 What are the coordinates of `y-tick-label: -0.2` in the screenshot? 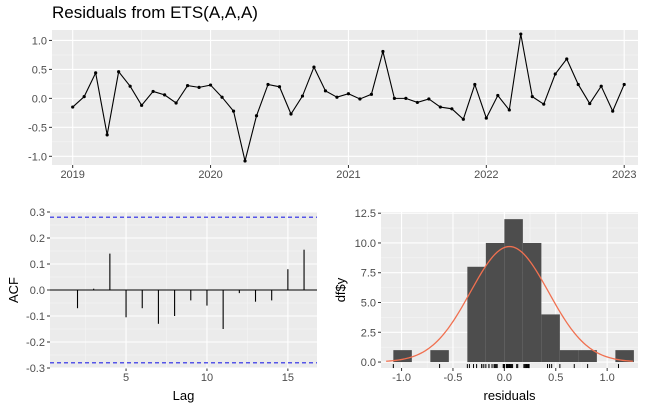 It's located at (35, 343).